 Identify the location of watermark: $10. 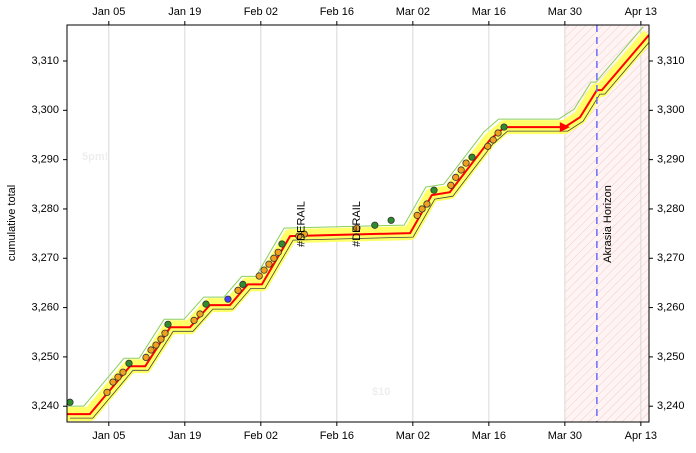
(381, 392).